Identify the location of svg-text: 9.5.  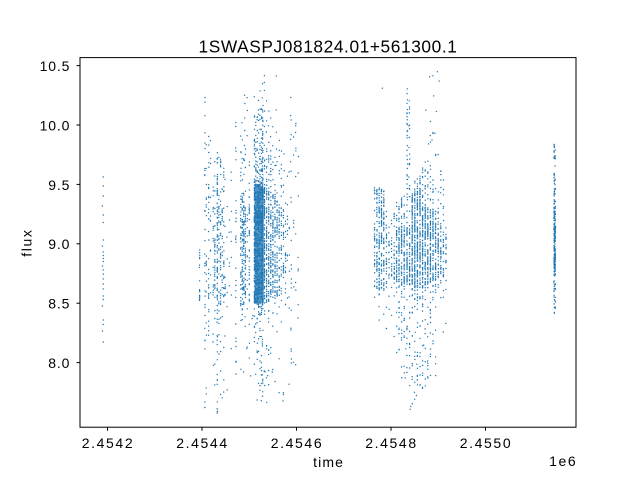
(59, 185).